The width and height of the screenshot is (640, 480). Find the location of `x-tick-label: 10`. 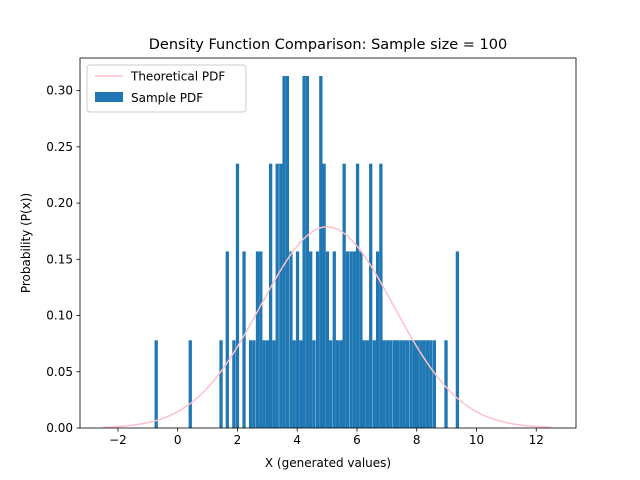

x-tick-label: 10 is located at coordinates (476, 440).